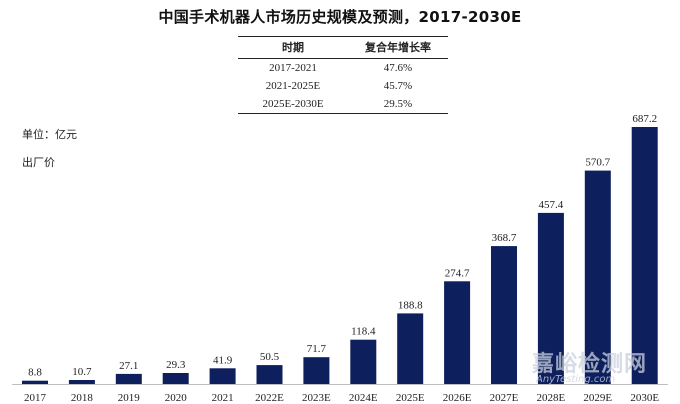  What do you see at coordinates (398, 68) in the screenshot?
I see `cagr-rate: 47.6%` at bounding box center [398, 68].